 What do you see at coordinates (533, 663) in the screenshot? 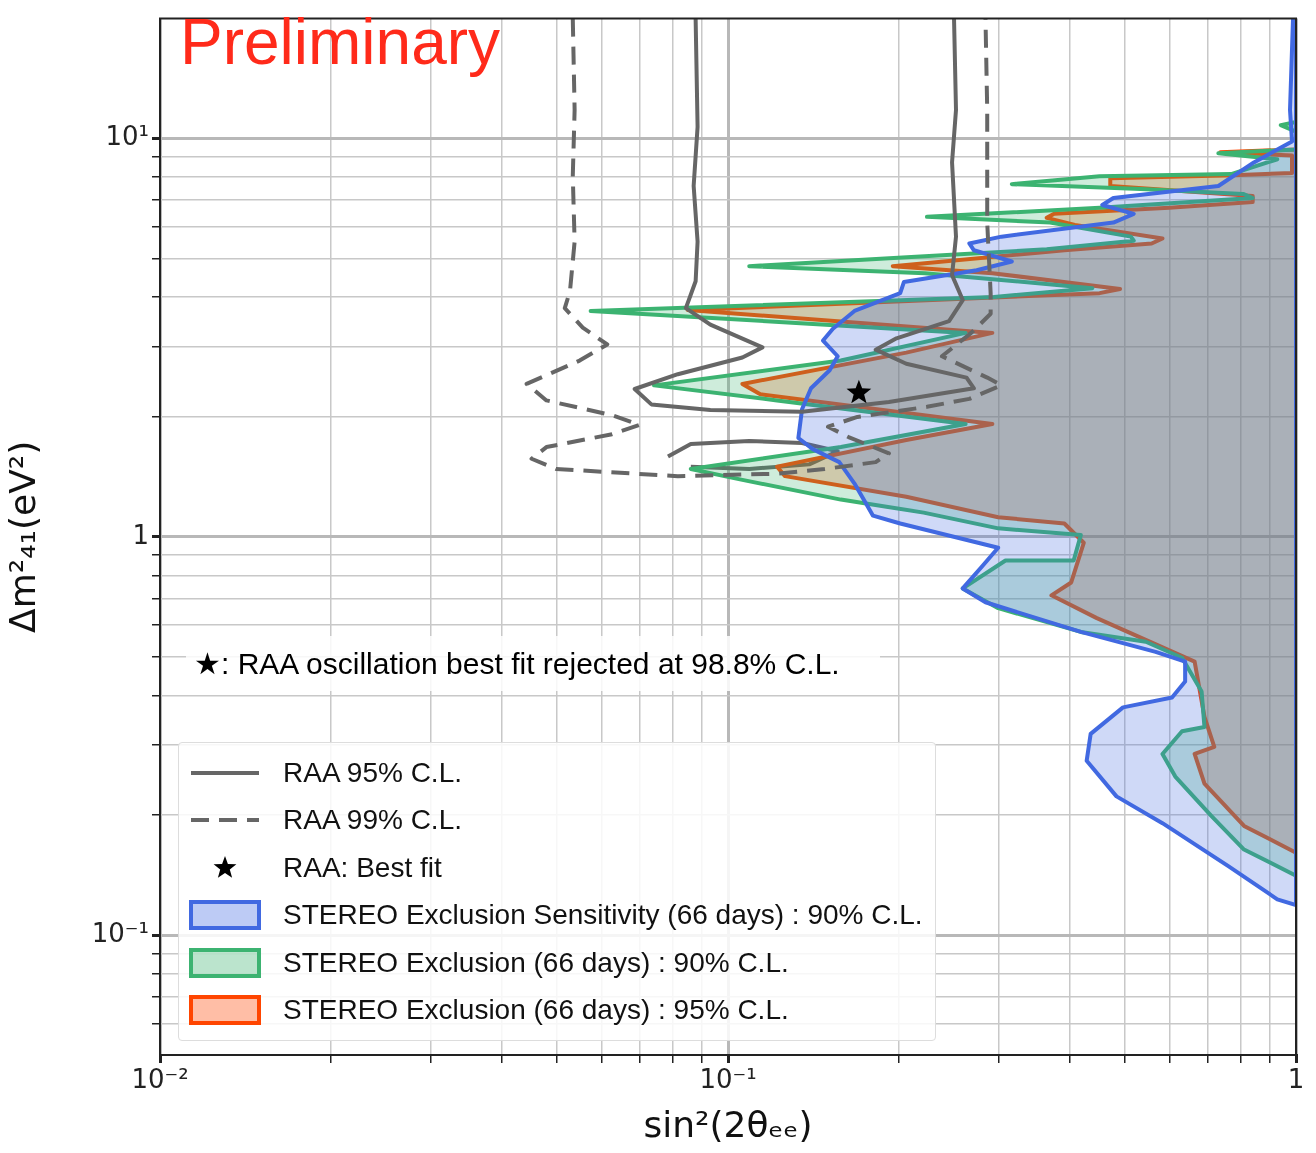
I see `annotation: ★: RAA oscillation best fit rejected at 98.8% C.L.` at bounding box center [533, 663].